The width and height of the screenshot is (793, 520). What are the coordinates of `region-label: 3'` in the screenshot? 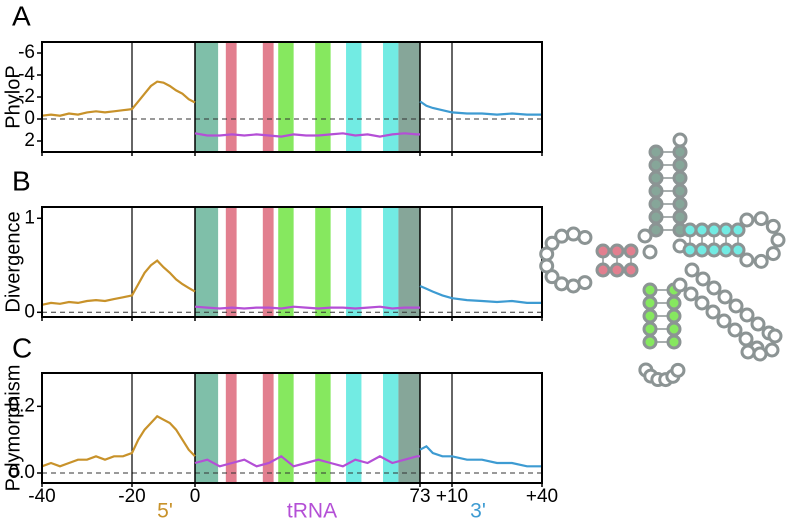 It's located at (478, 510).